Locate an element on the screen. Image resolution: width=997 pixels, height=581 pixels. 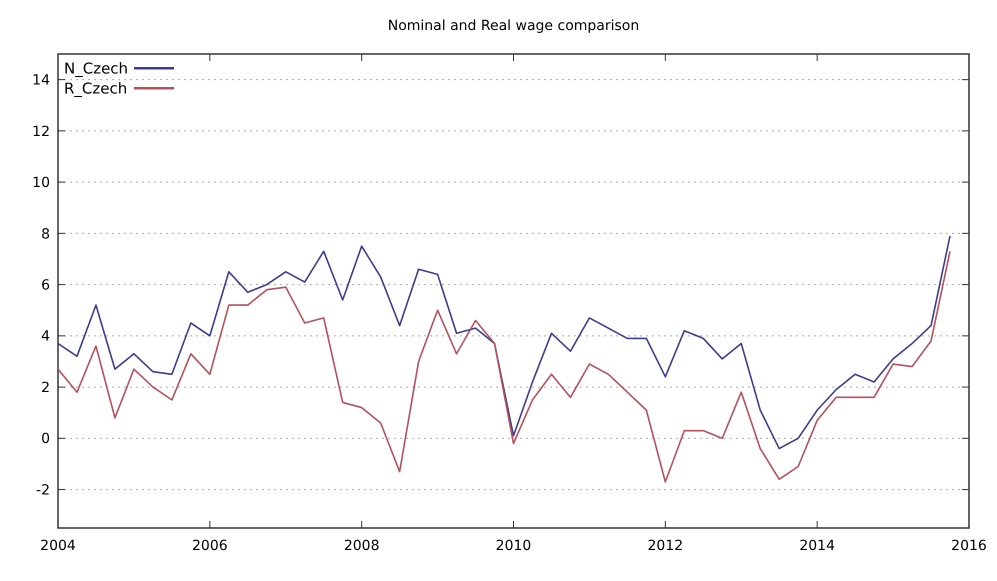
x-tick-label: 2012 is located at coordinates (666, 546).